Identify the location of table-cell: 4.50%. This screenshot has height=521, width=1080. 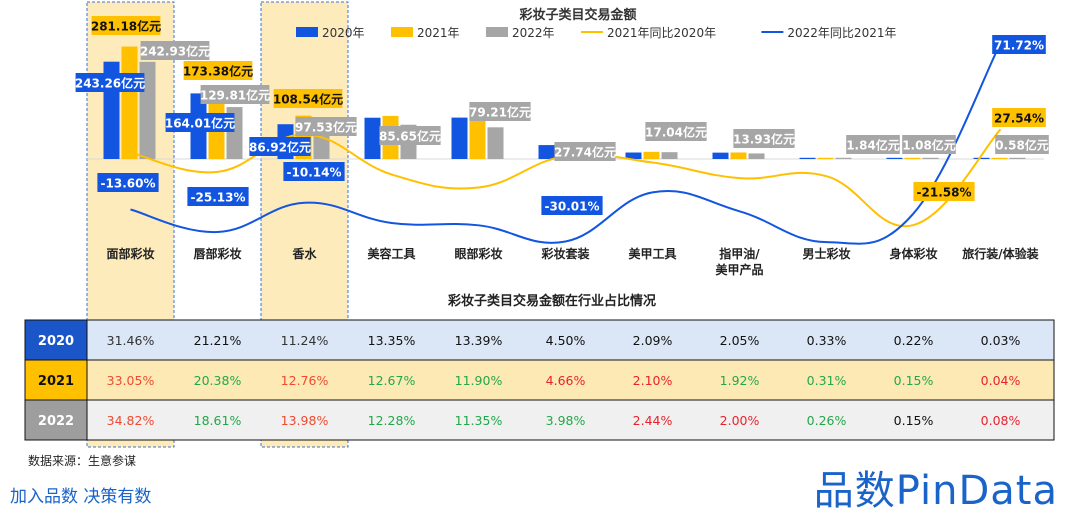
(566, 340).